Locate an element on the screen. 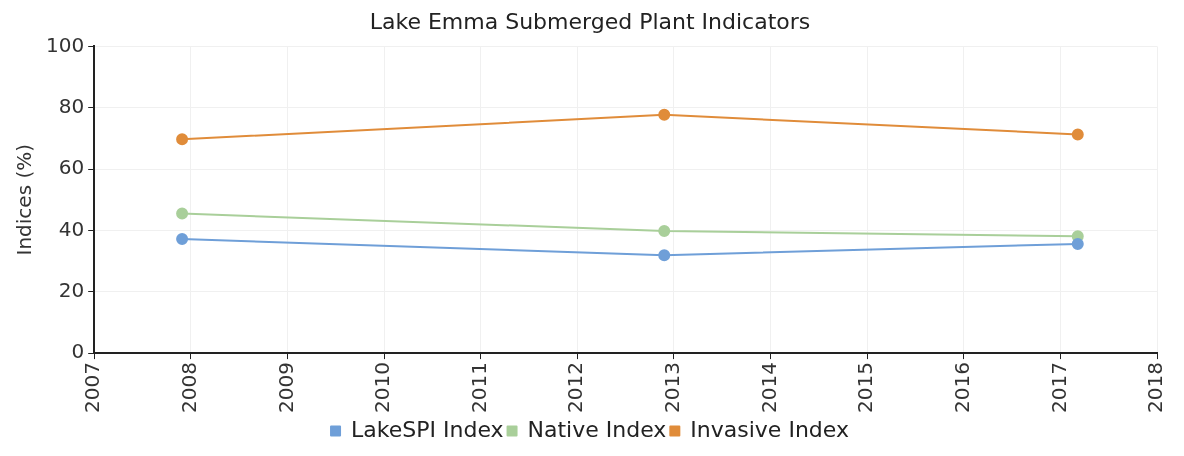 The image size is (1184, 456). x-tick-label: 2008 is located at coordinates (189, 388).